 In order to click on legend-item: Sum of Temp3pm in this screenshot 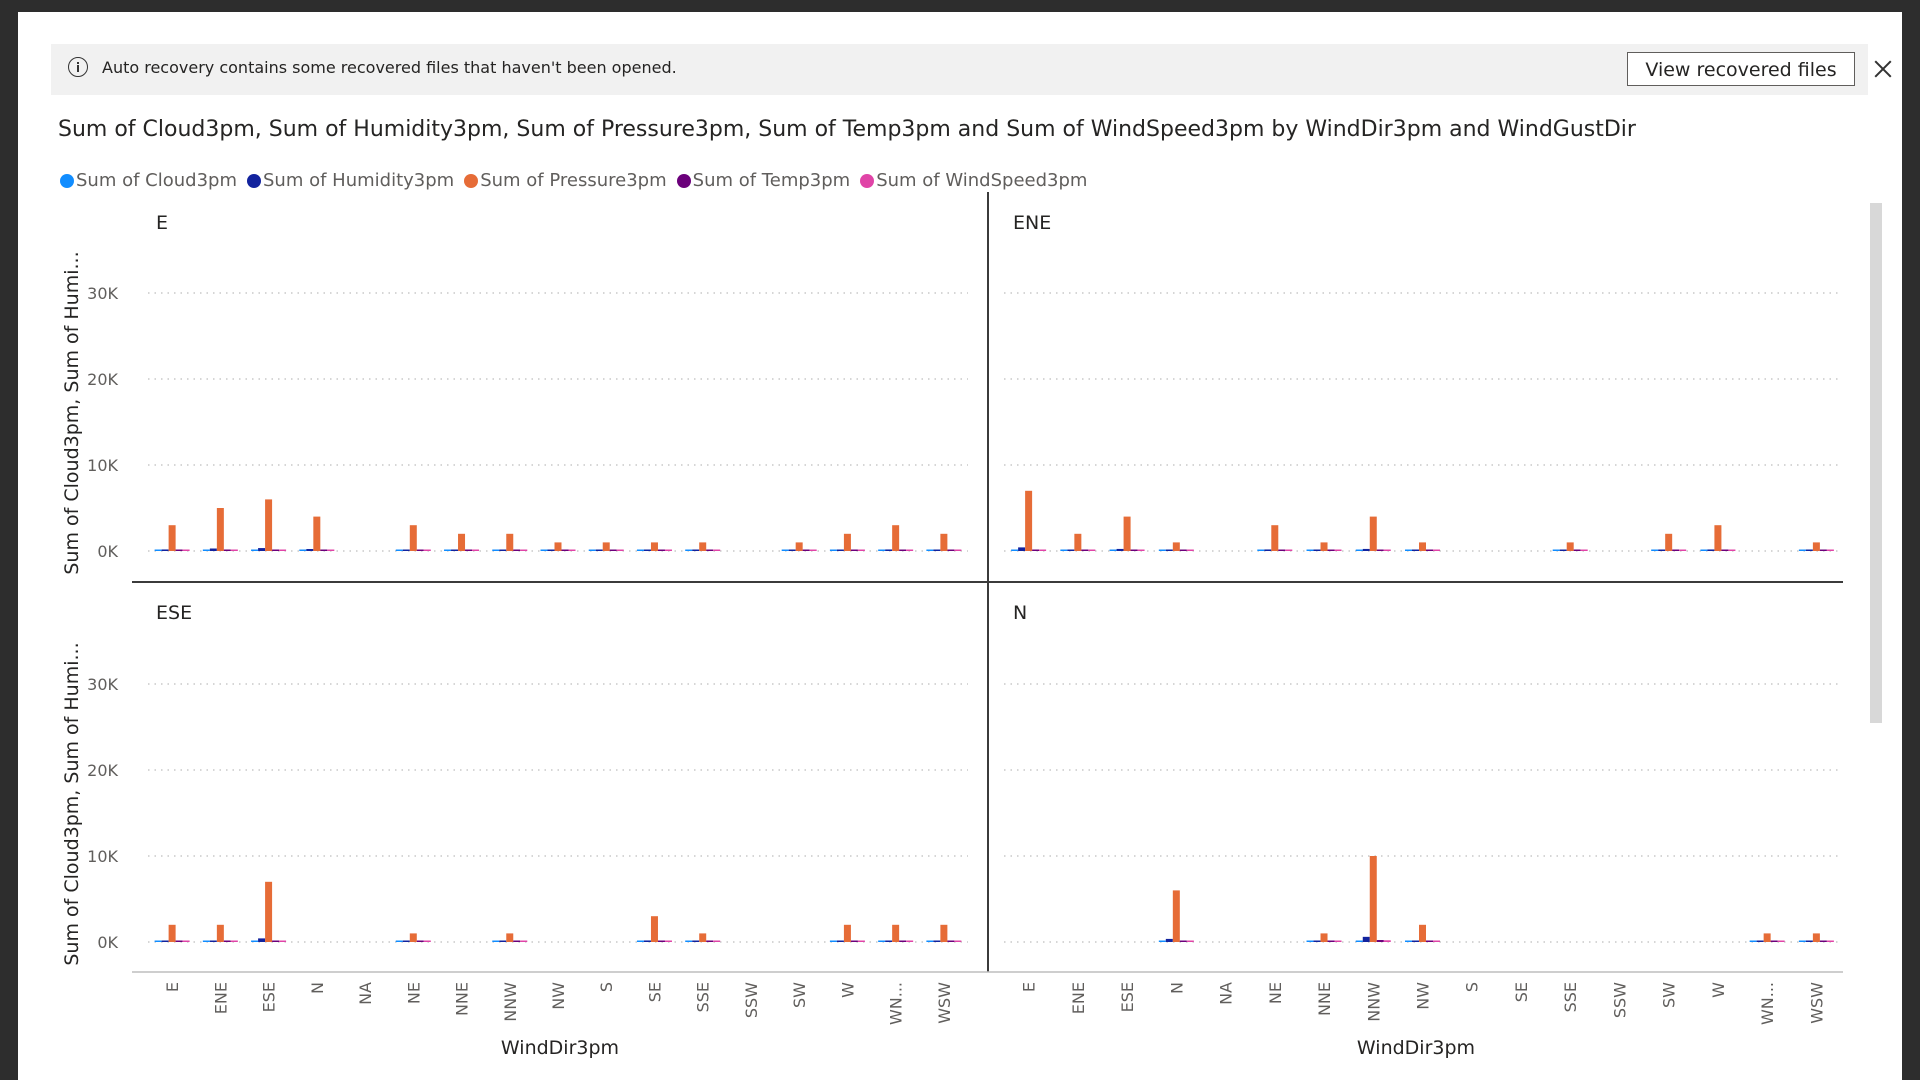, I will do `click(763, 180)`.